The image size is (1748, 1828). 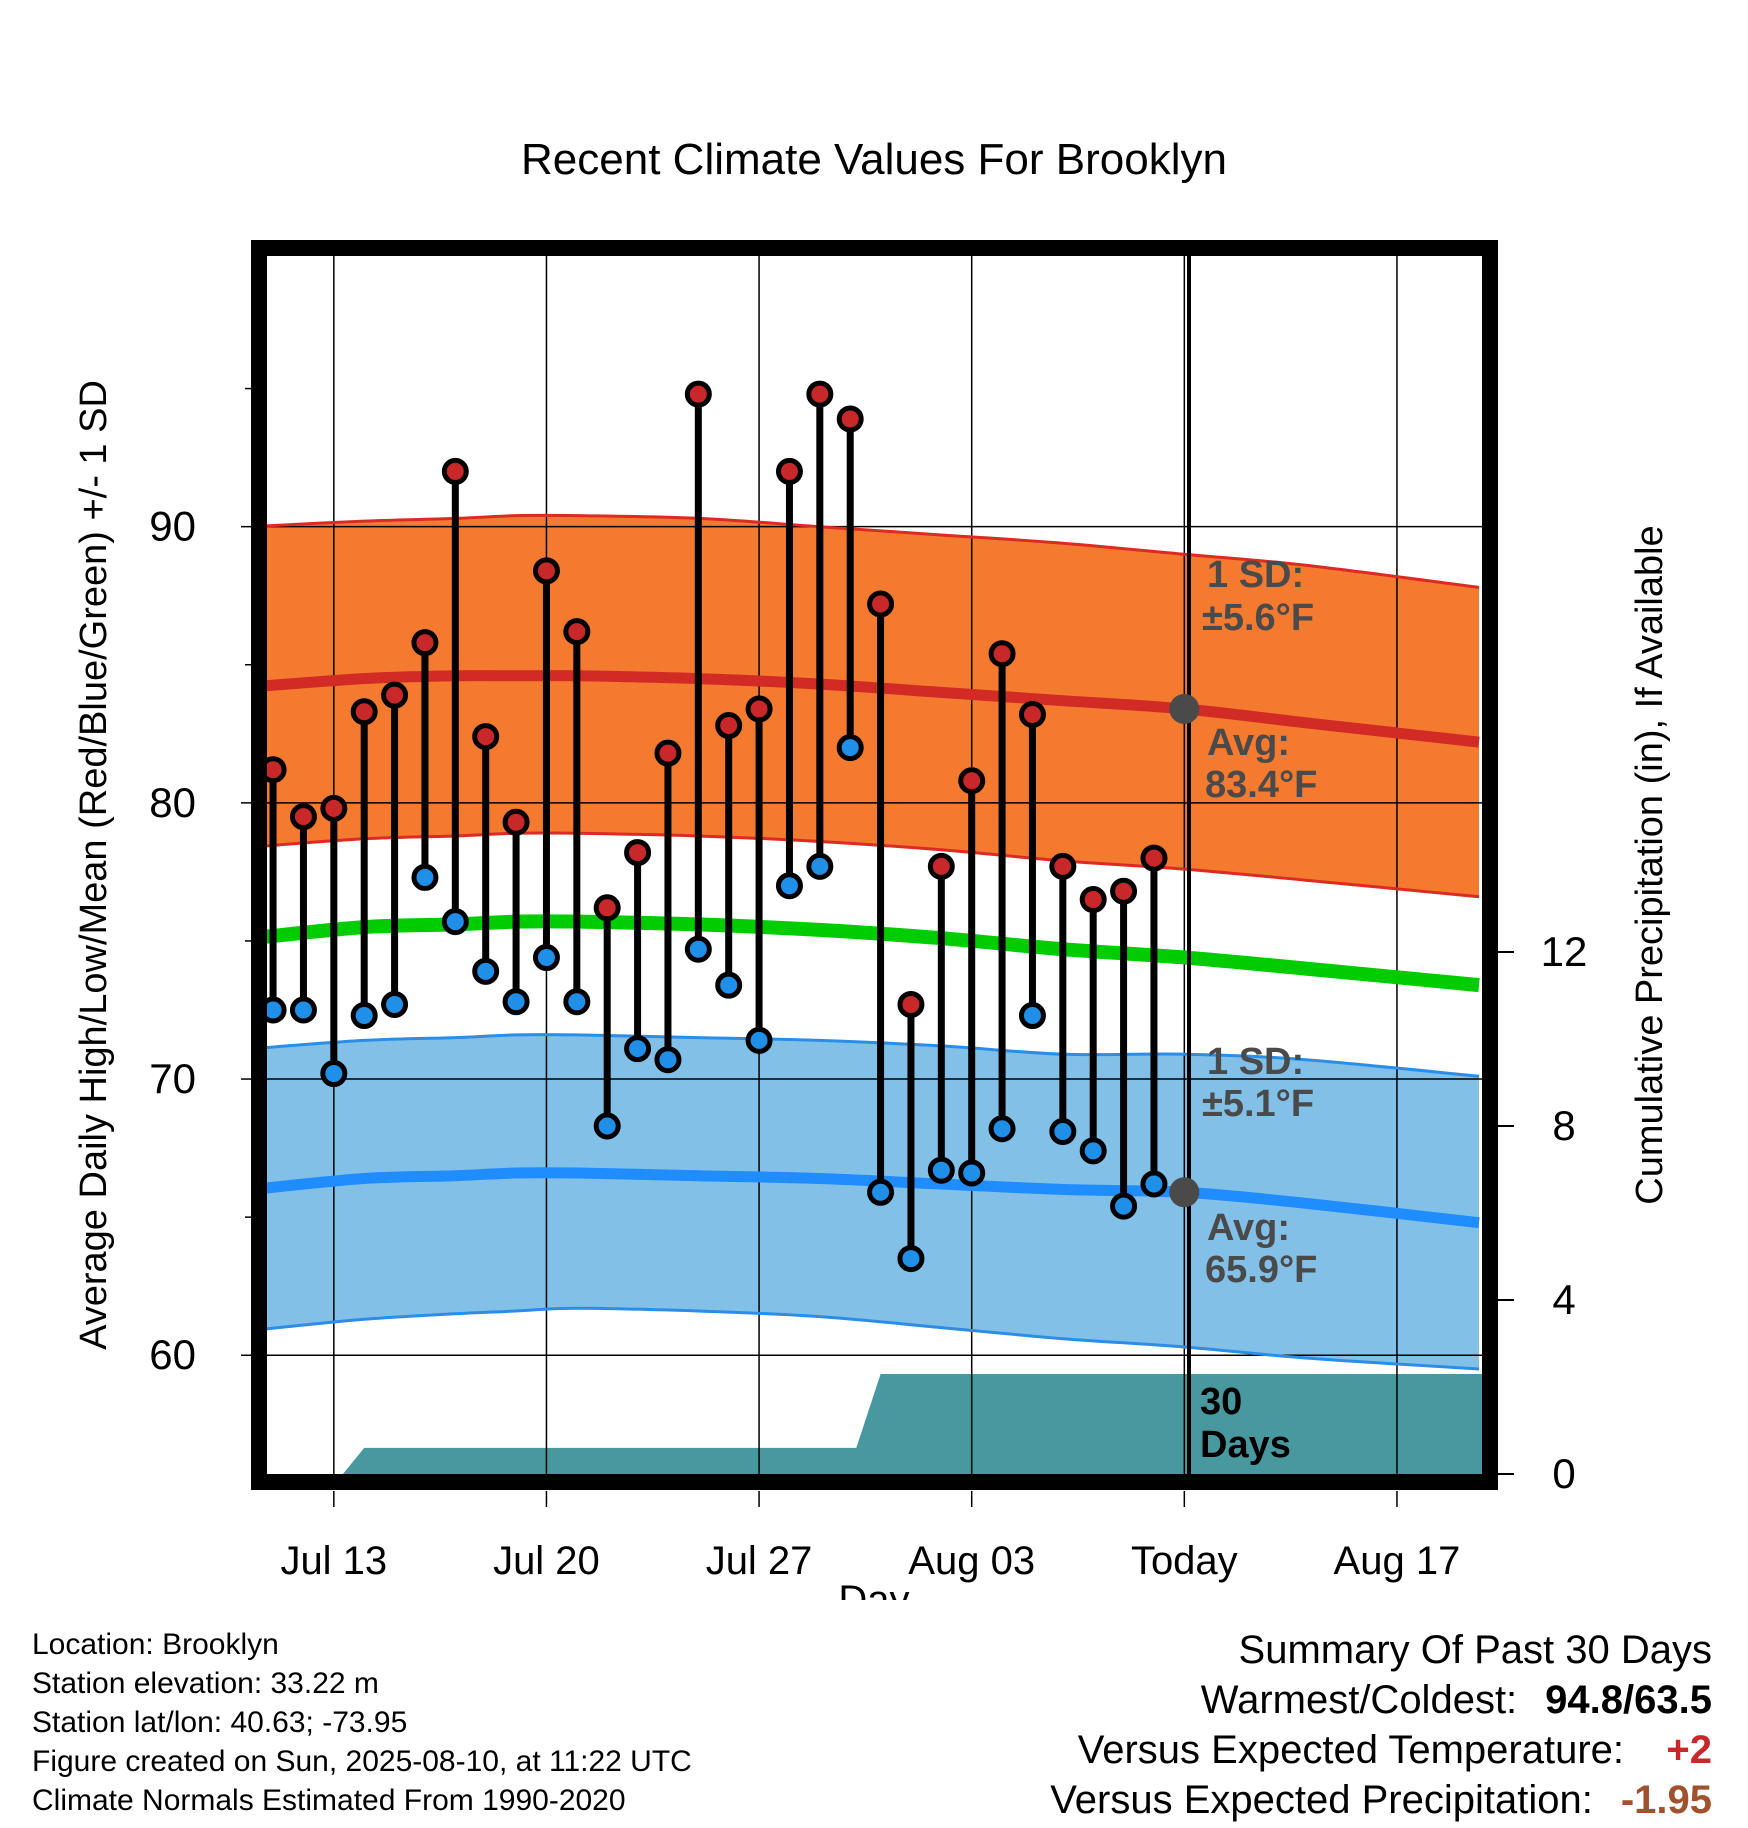 I want to click on summary-title: Summary Of Past 30 Days, so click(x=1475, y=1650).